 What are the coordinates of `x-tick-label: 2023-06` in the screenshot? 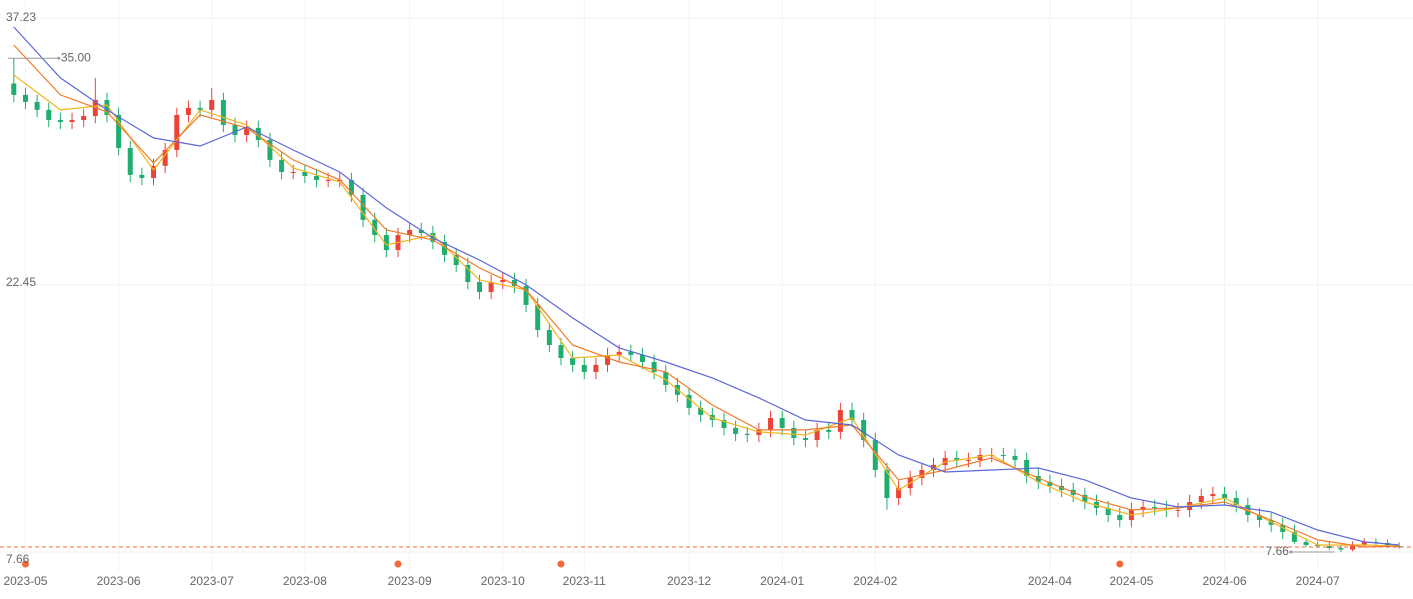 It's located at (119, 581).